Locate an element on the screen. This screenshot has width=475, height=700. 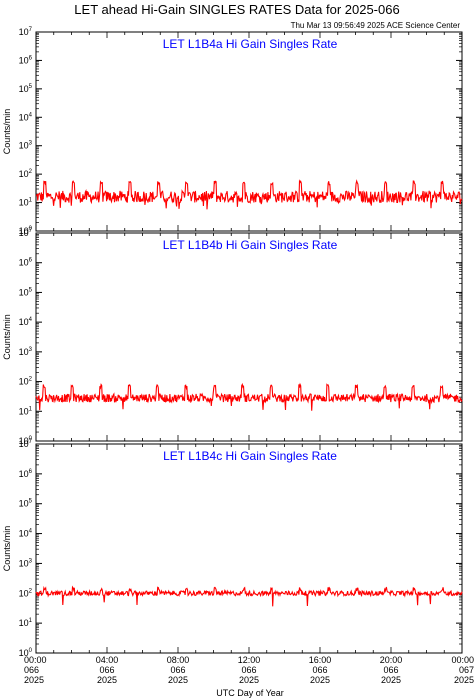
x-tick-label-time: 16:00 is located at coordinates (320, 660).